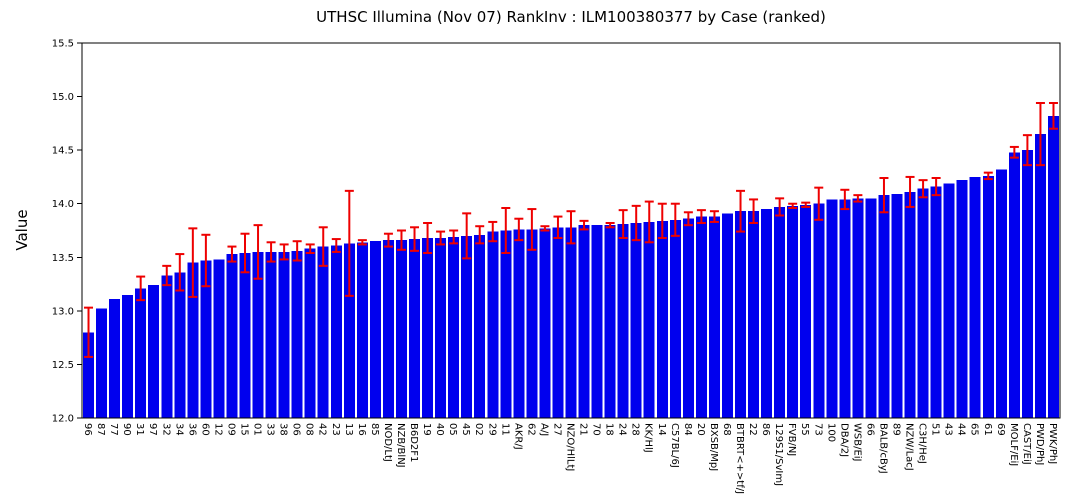 Image resolution: width=1073 pixels, height=500 pixels. I want to click on x-tick-label: 08, so click(309, 429).